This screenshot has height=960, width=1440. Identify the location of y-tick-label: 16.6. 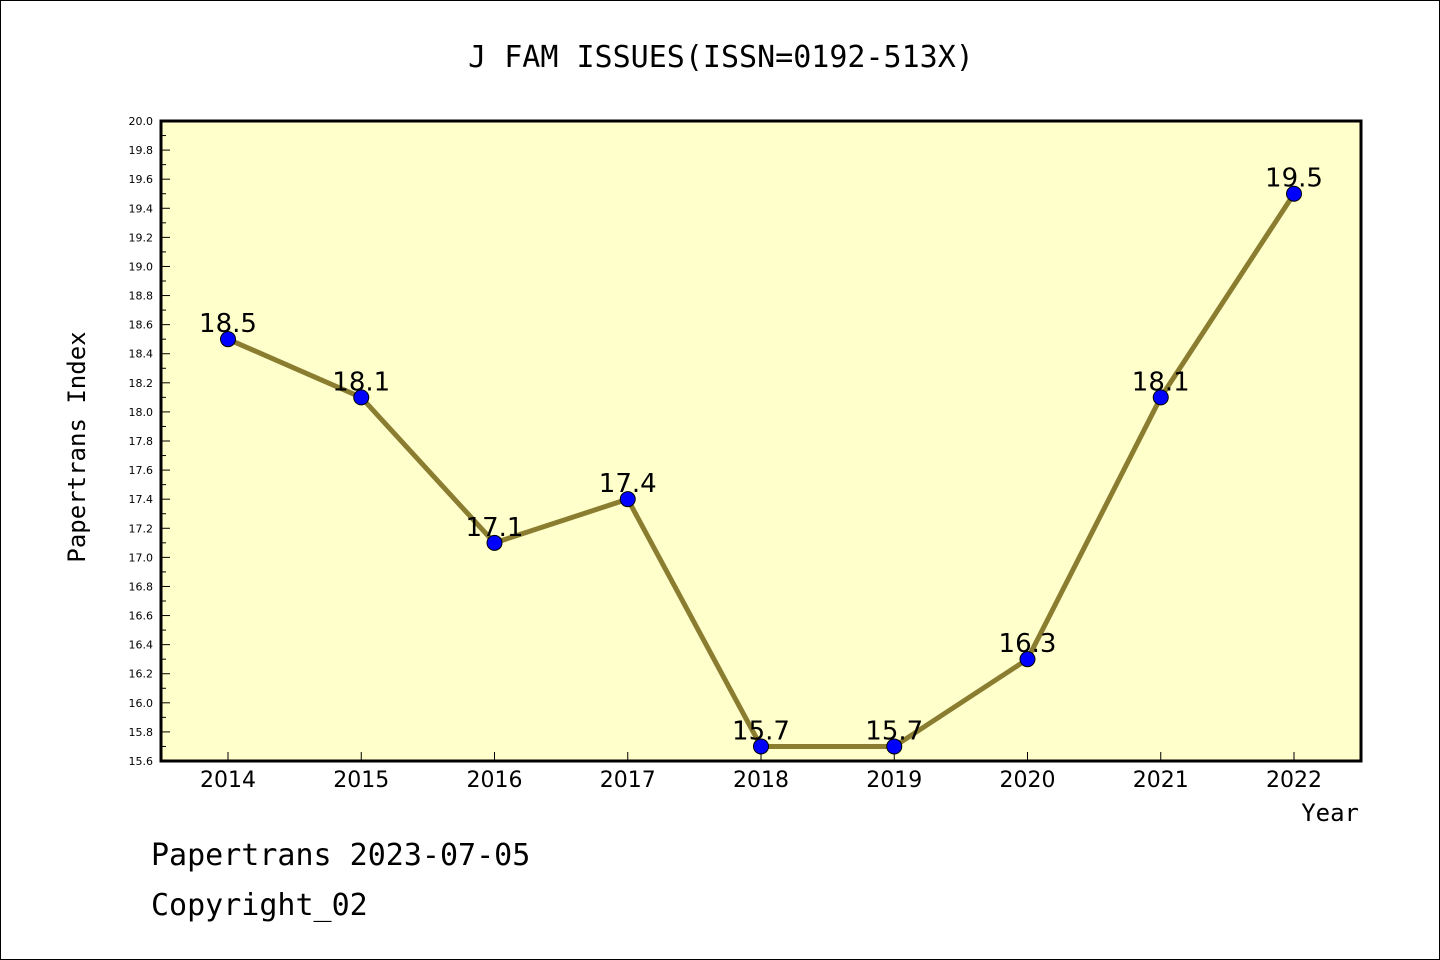
(141, 616).